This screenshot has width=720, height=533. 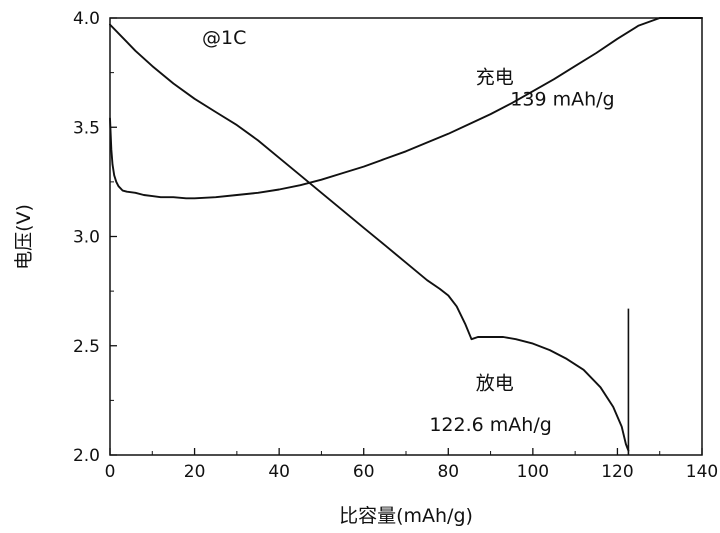 What do you see at coordinates (110, 472) in the screenshot?
I see `x-tick-label: 0` at bounding box center [110, 472].